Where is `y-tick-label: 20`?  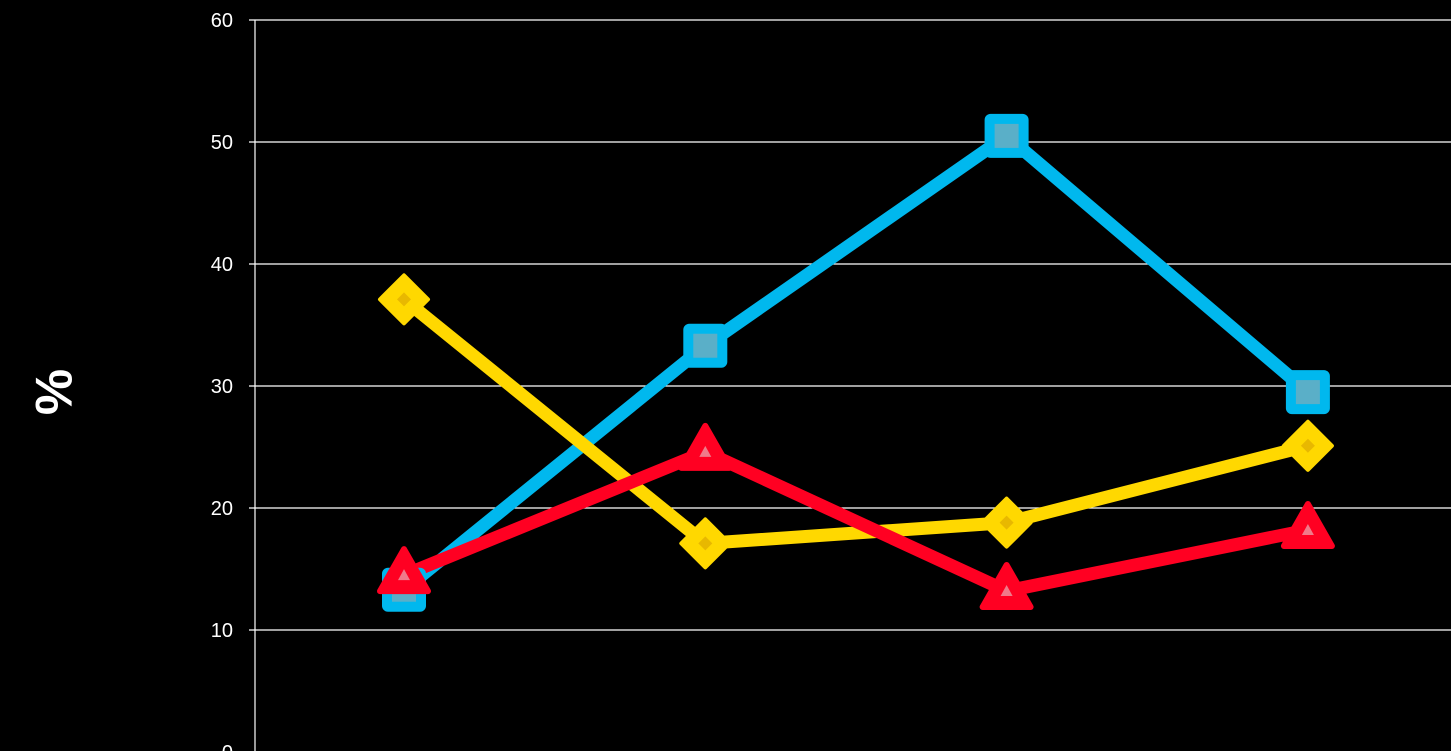
y-tick-label: 20 is located at coordinates (222, 509).